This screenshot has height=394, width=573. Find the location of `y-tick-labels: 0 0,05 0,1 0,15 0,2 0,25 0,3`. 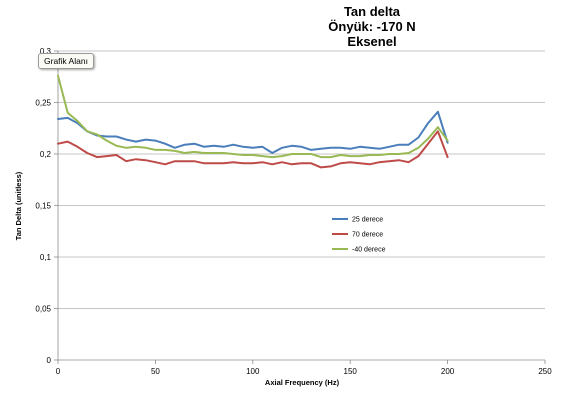

y-tick-labels: 0 0,05 0,1 0,15 0,2 0,25 0,3 is located at coordinates (43, 206).